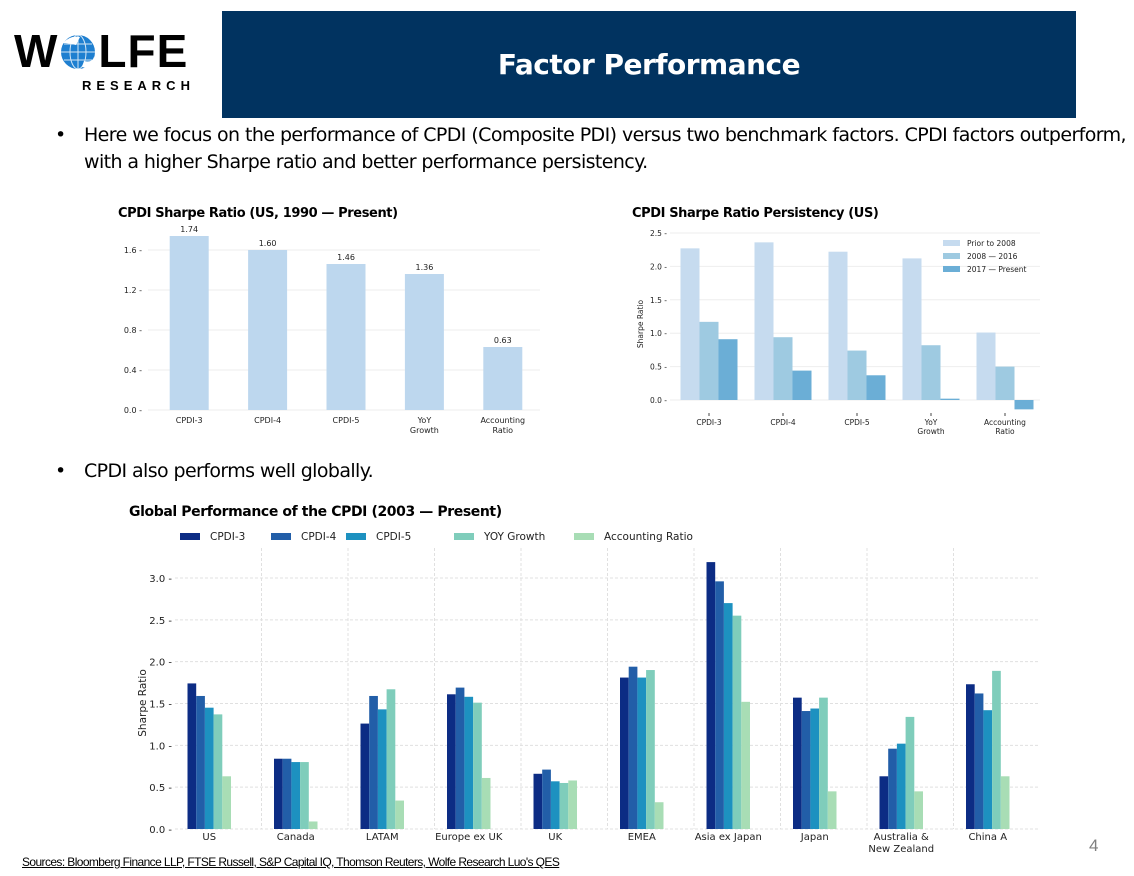 Image resolution: width=1134 pixels, height=876 pixels. What do you see at coordinates (393, 537) in the screenshot?
I see `legend-label: CPDI-5` at bounding box center [393, 537].